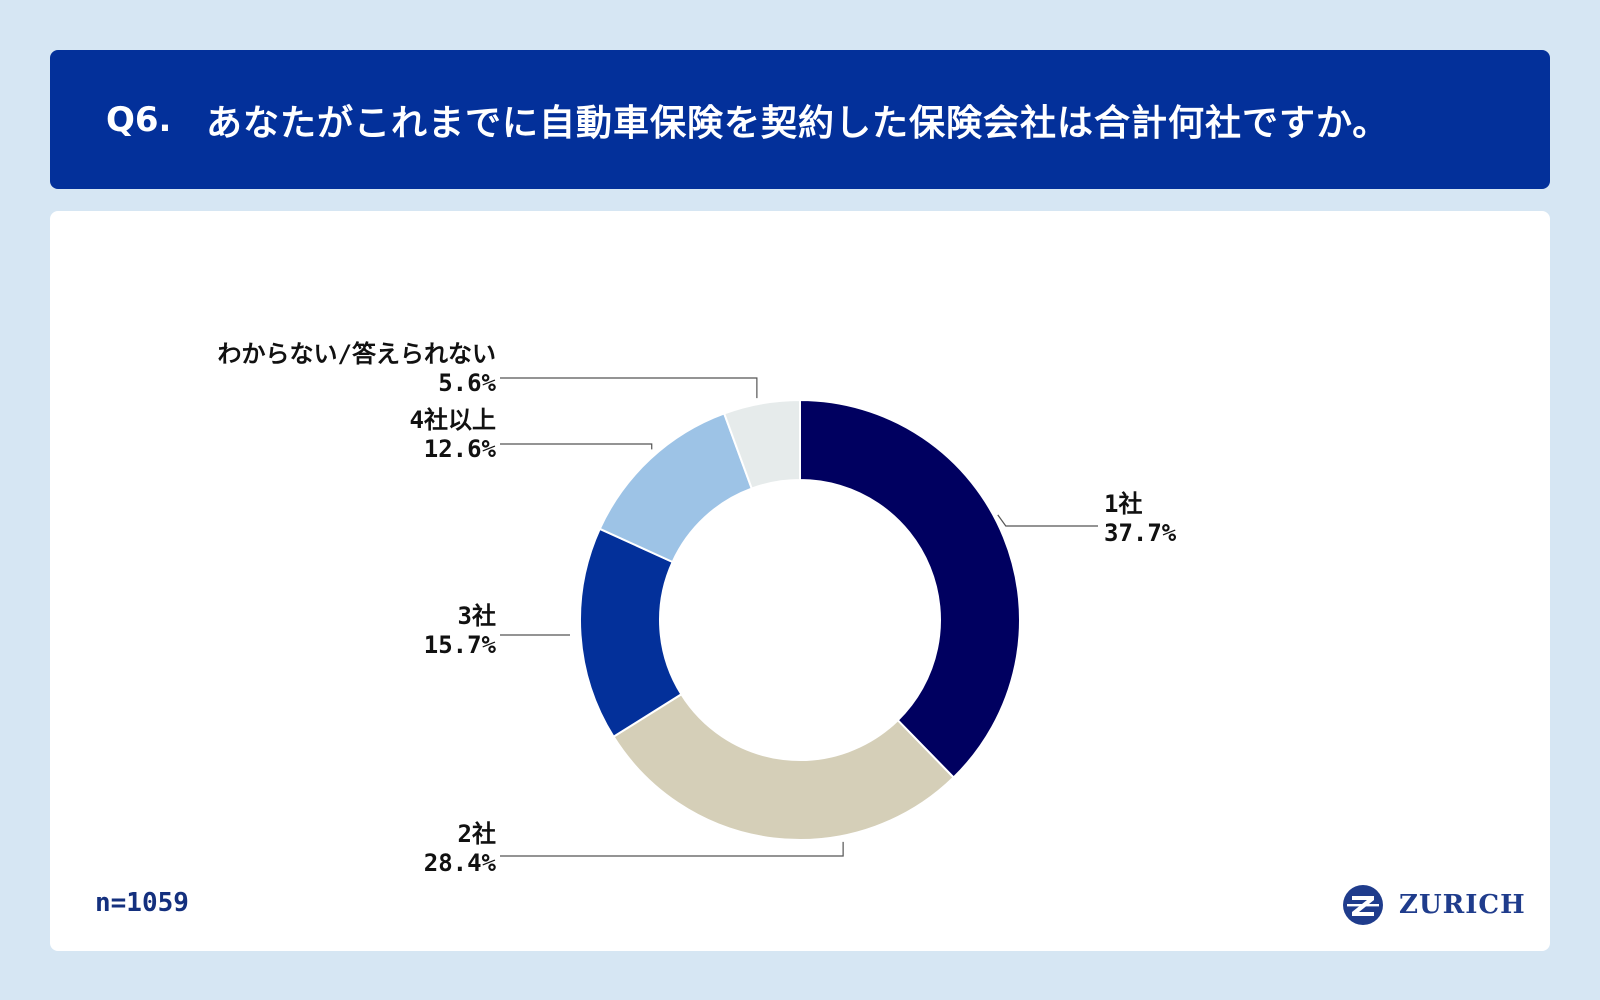 This screenshot has height=1000, width=1600. I want to click on question-text: あなたがこれまでに自動車保険を契約した保険会社は合計何社ですか。, so click(798, 123).